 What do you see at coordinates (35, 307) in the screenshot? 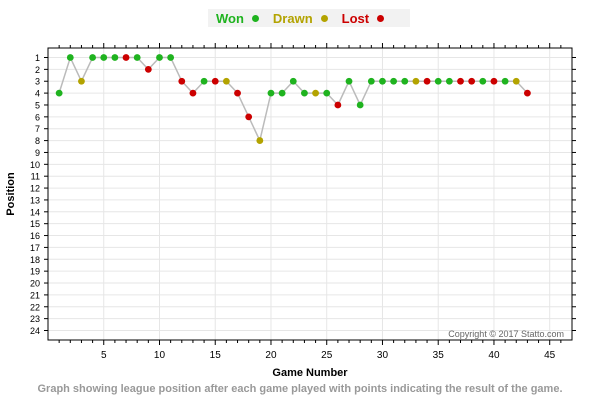
I see `y-tick-label: 22` at bounding box center [35, 307].